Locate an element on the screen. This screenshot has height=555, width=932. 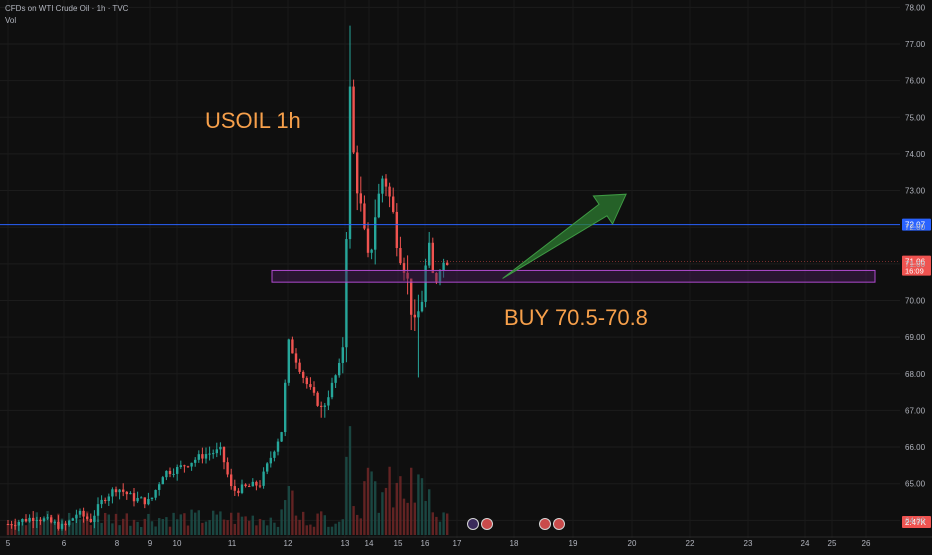
event-clock-icon is located at coordinates (473, 524).